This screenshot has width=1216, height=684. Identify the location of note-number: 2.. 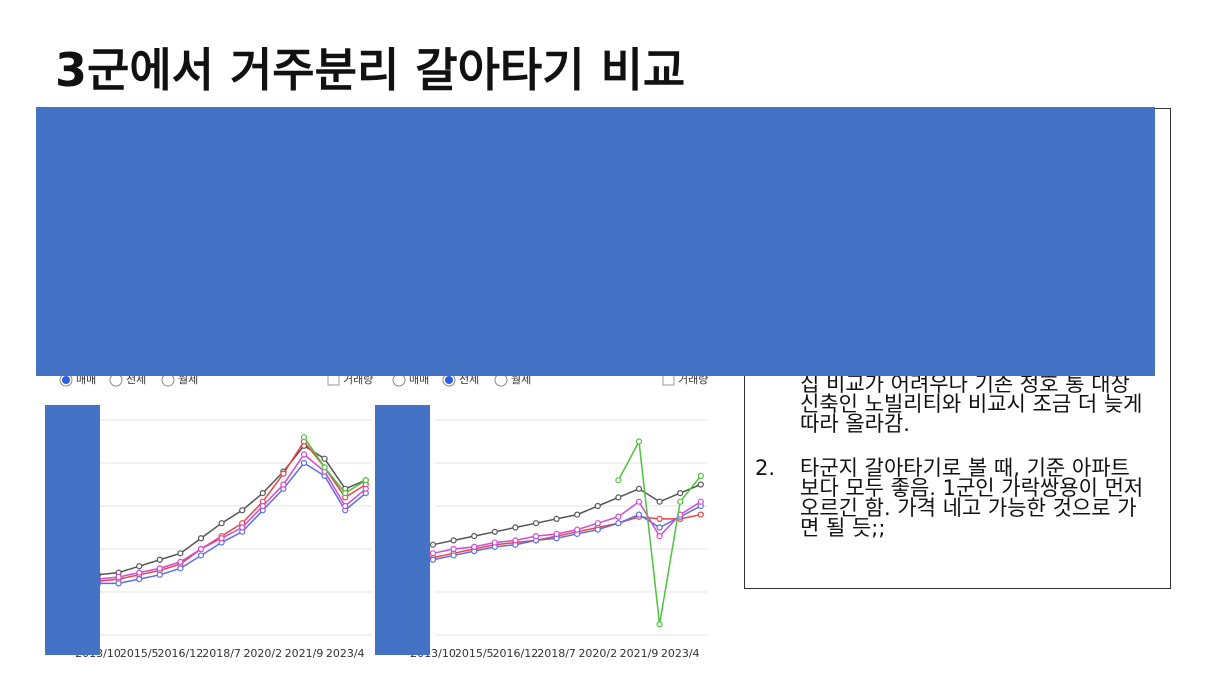
(765, 468).